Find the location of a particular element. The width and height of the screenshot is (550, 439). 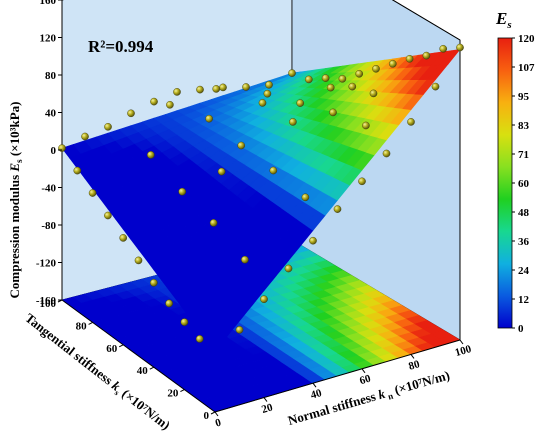

x-tick-label: 40 is located at coordinates (316, 394).